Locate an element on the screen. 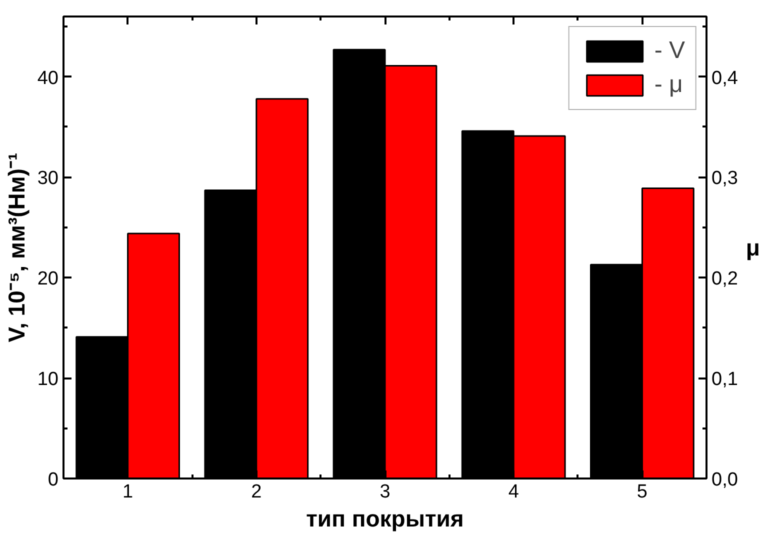 The width and height of the screenshot is (762, 534). y2-tick-label: 0,1 is located at coordinates (725, 379).